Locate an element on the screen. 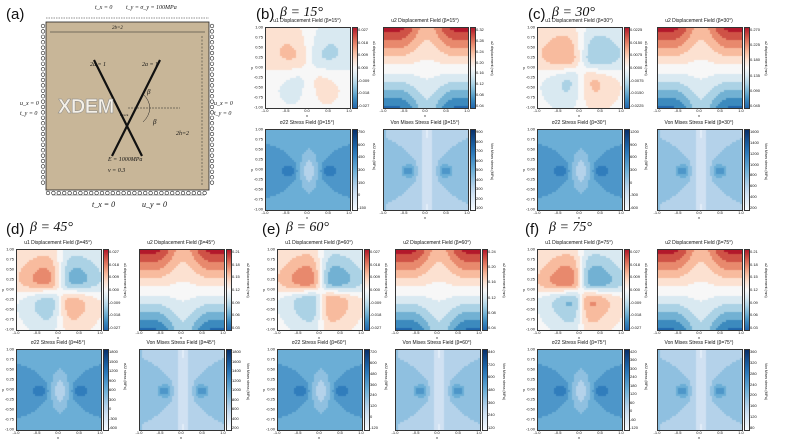  top-dim-label: 2b=2 is located at coordinates (117, 28).